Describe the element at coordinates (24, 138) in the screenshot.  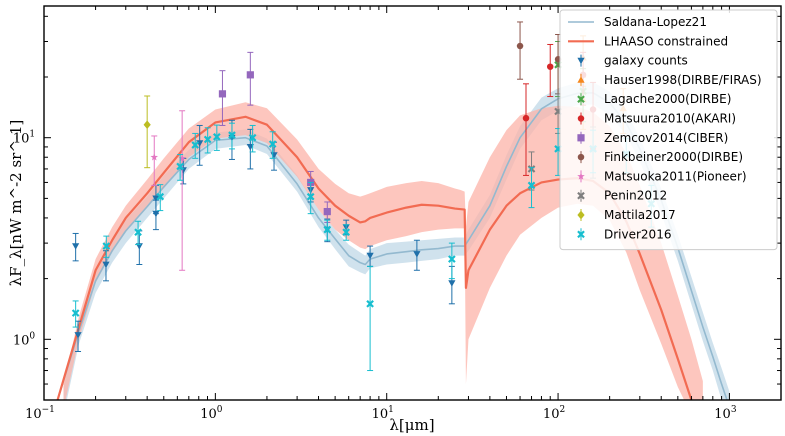
I see `y-tick-label: 10¹` at that location.